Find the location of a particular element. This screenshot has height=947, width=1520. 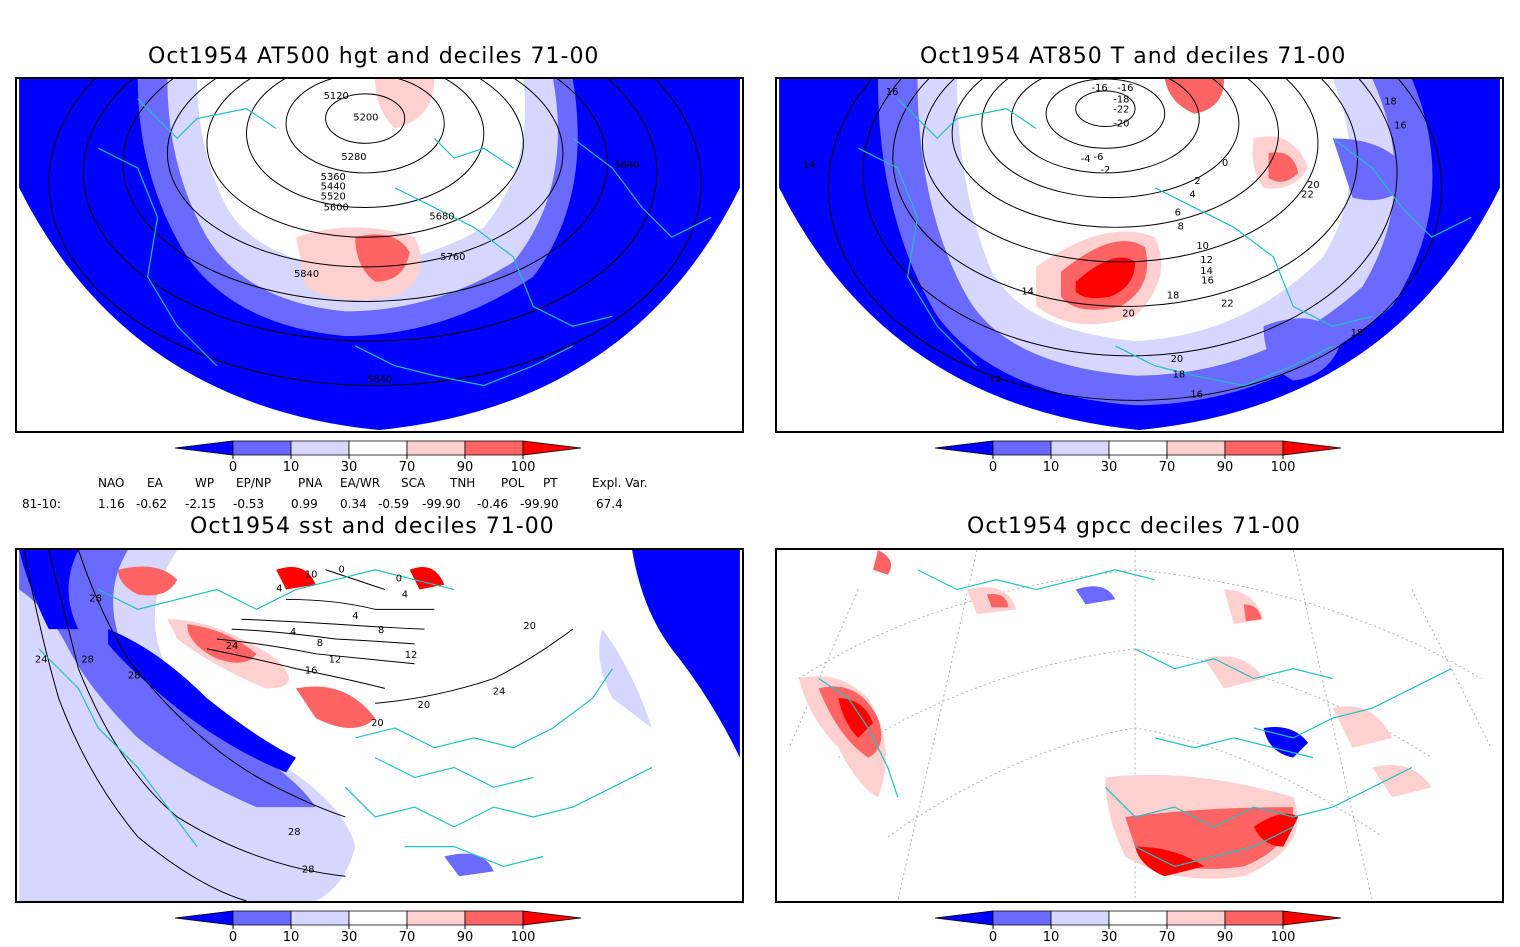

svg-text: -4 is located at coordinates (1086, 159).